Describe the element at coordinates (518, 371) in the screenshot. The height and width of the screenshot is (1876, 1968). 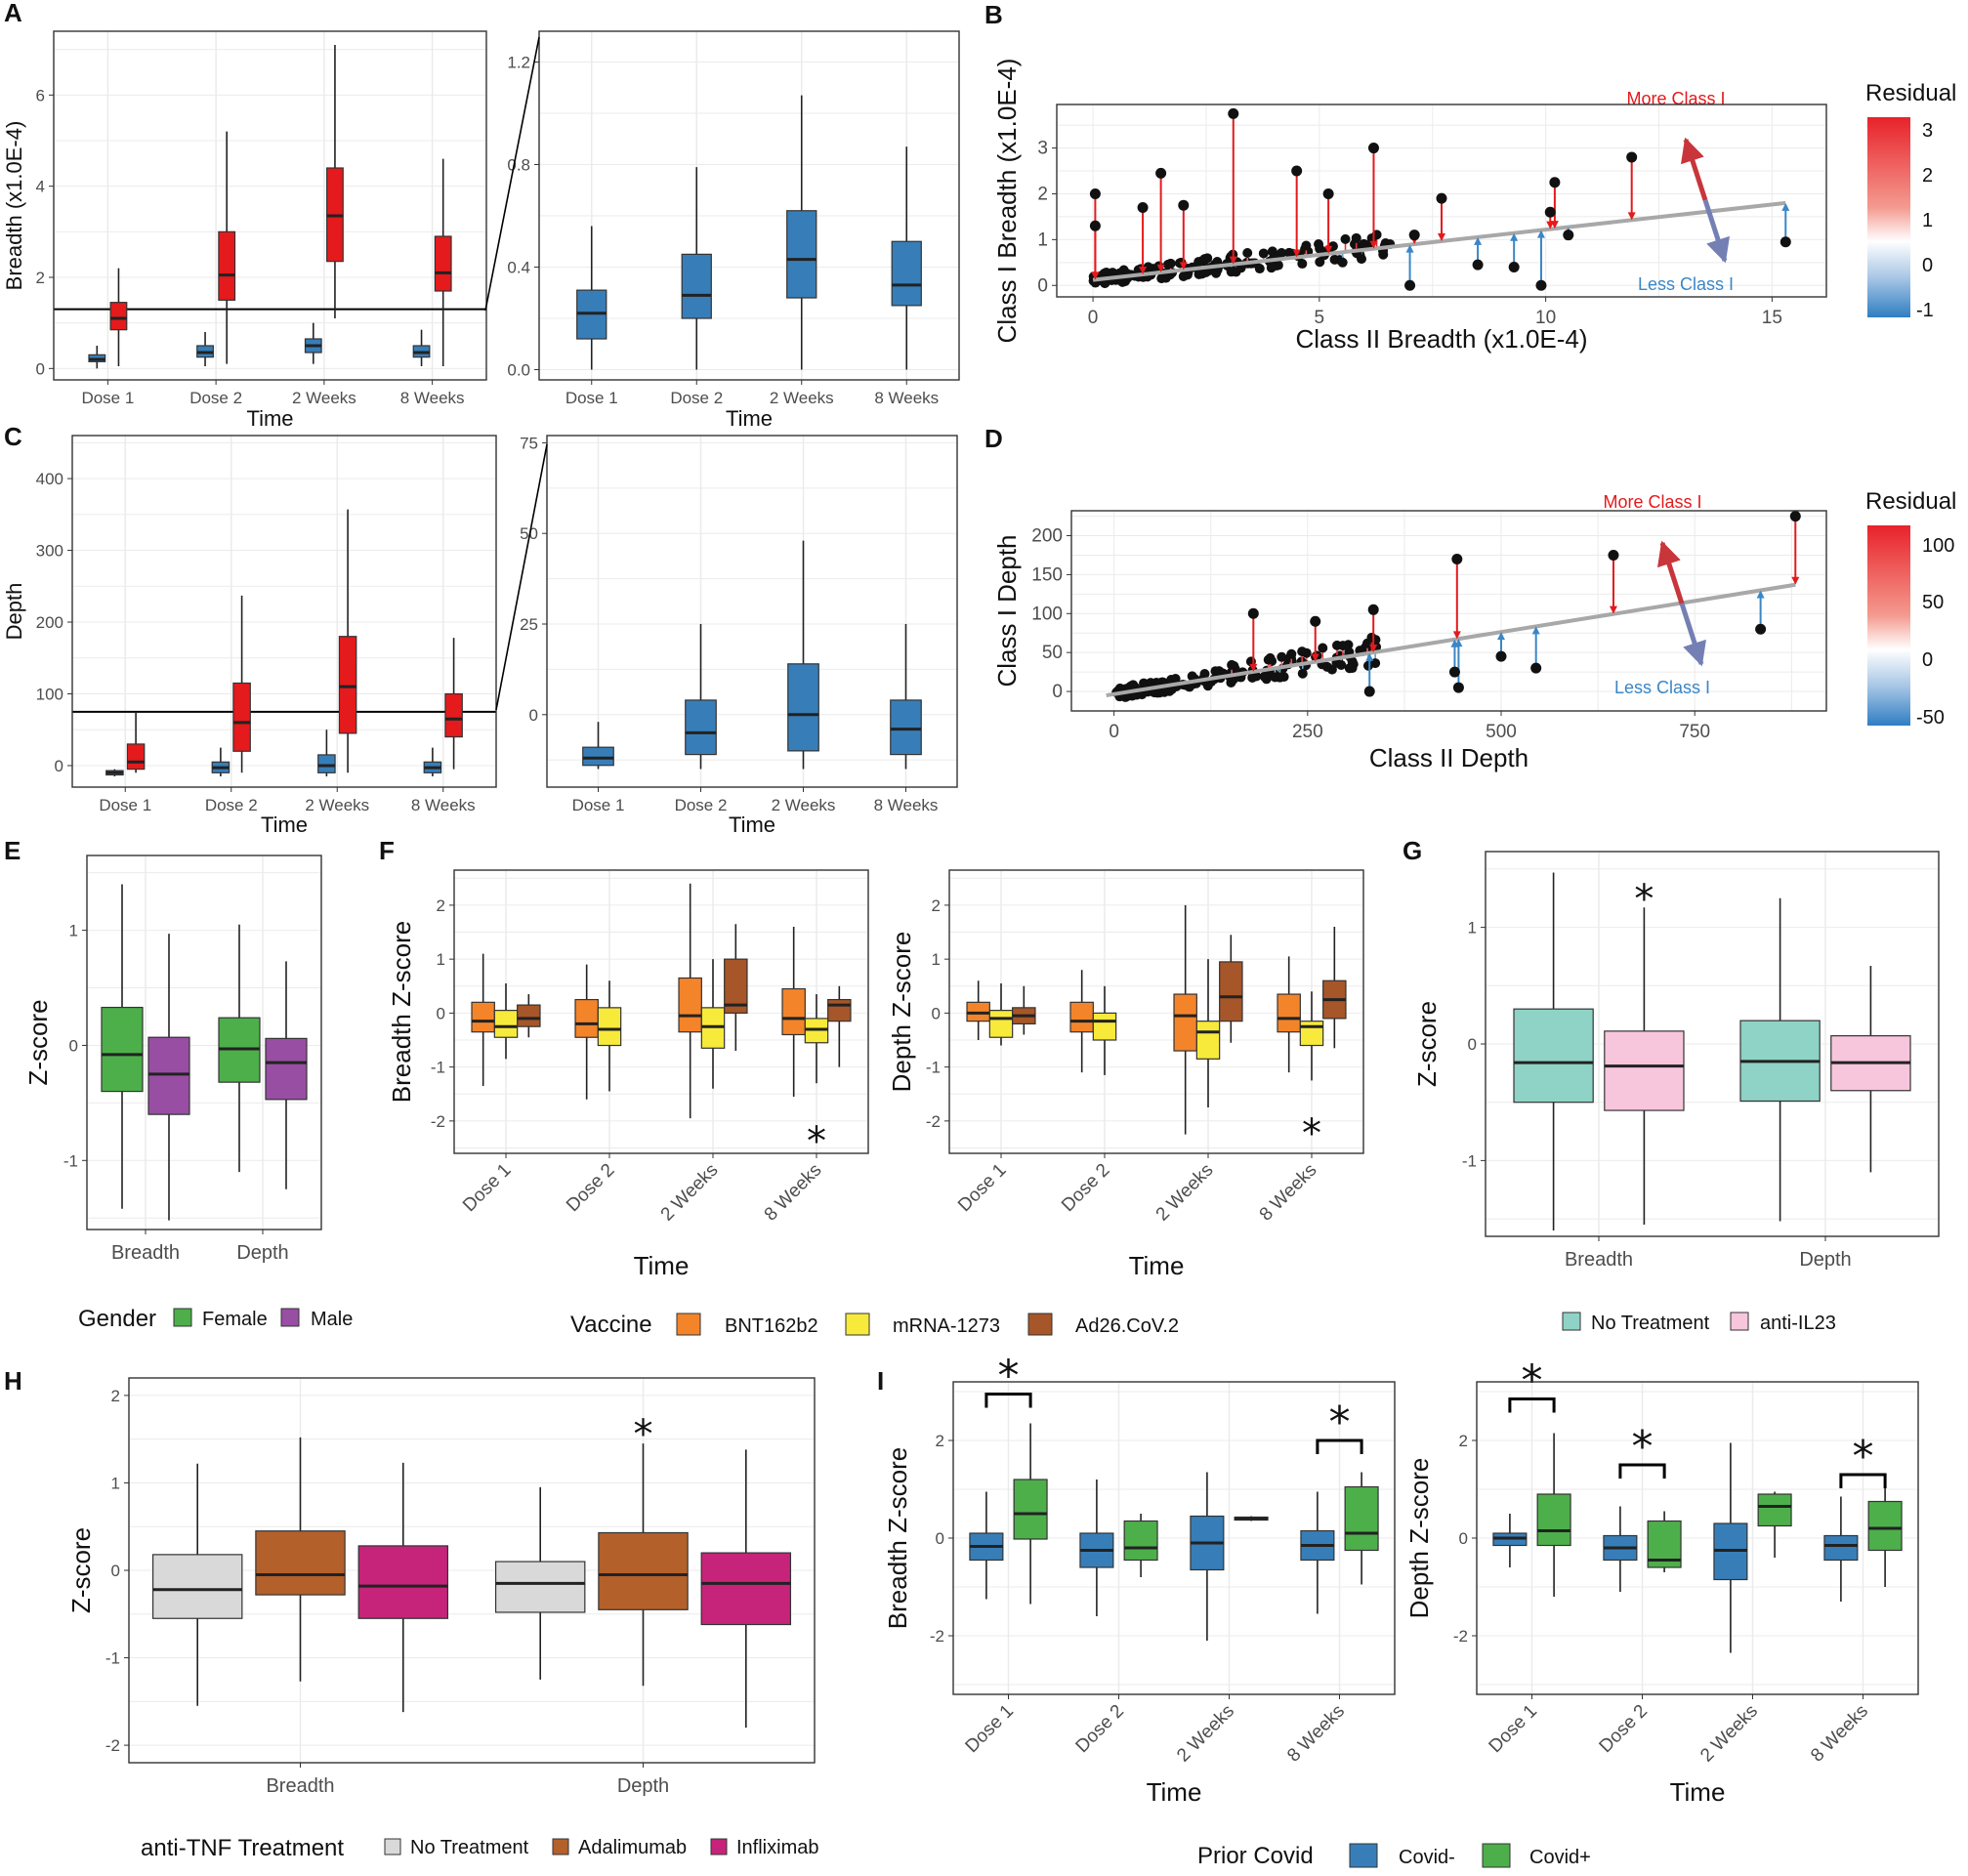
I see `y-tick-label: 0.0` at that location.